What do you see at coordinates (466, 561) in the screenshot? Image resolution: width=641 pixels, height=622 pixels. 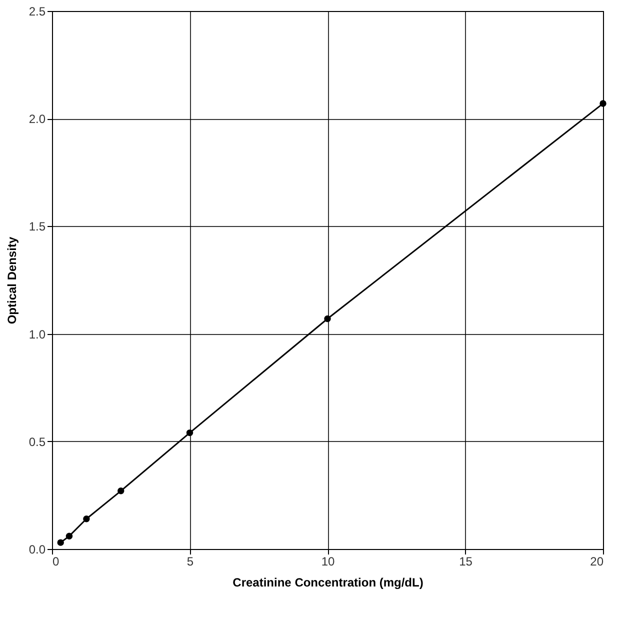 I see `x-tick-label: 15` at bounding box center [466, 561].